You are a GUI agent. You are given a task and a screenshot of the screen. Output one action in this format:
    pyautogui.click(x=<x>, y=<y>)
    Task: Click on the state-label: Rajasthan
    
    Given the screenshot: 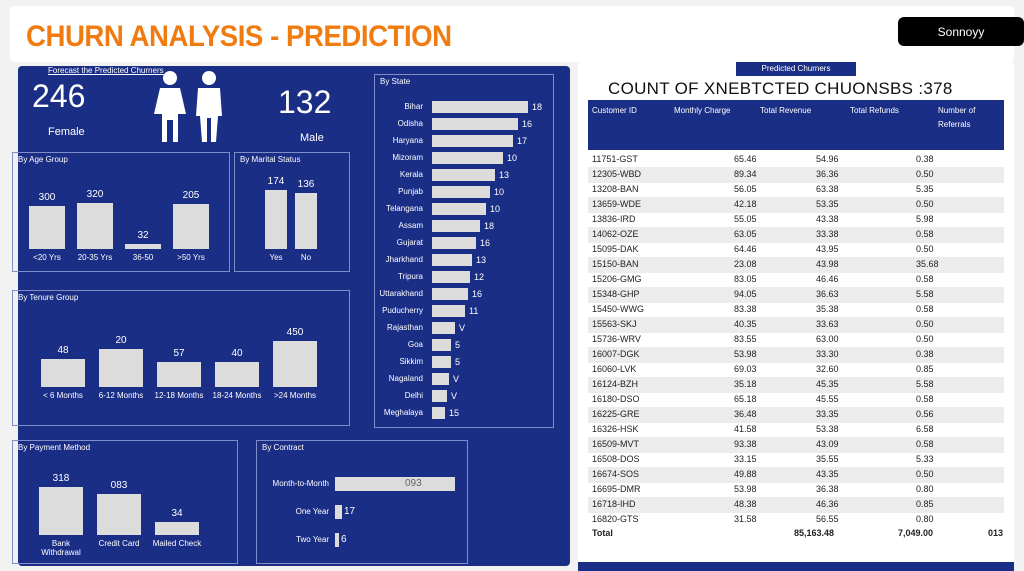 What is the action you would take?
    pyautogui.click(x=404, y=327)
    